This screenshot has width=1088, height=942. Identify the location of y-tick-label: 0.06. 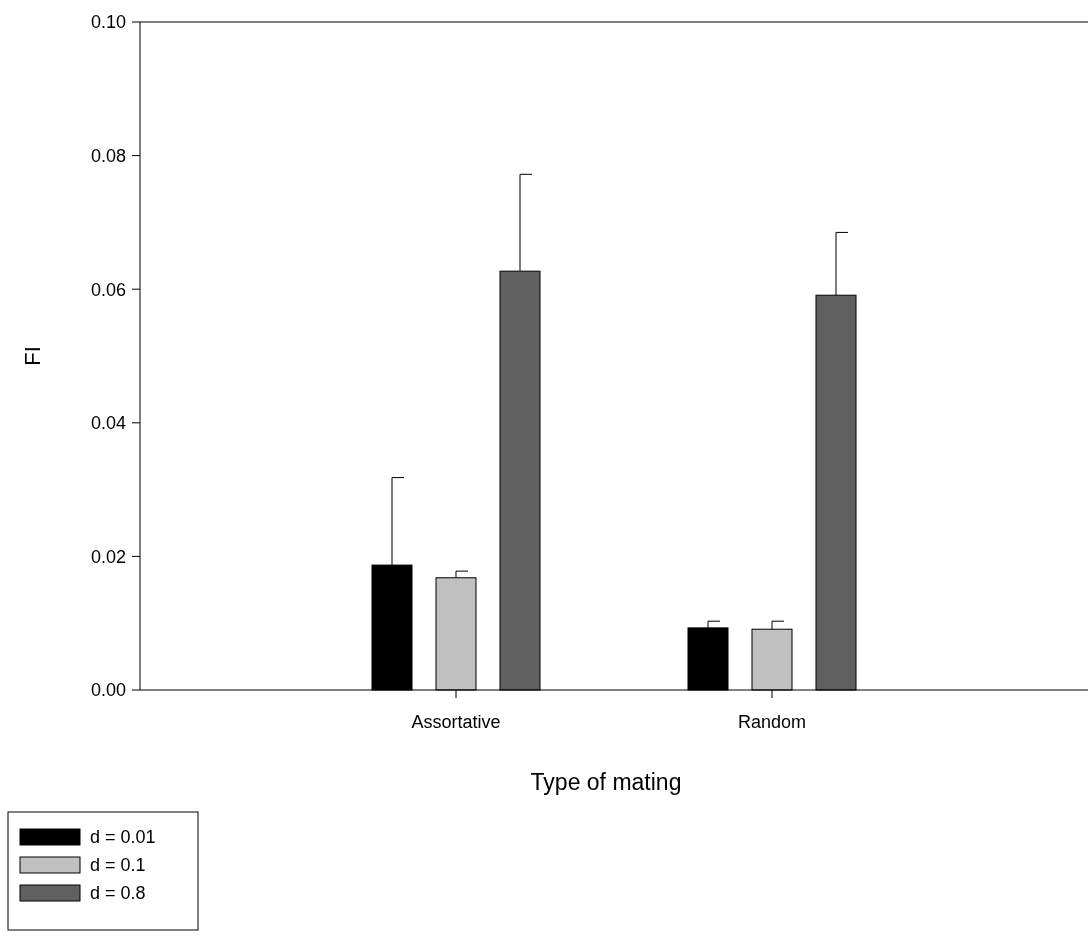
(108, 289).